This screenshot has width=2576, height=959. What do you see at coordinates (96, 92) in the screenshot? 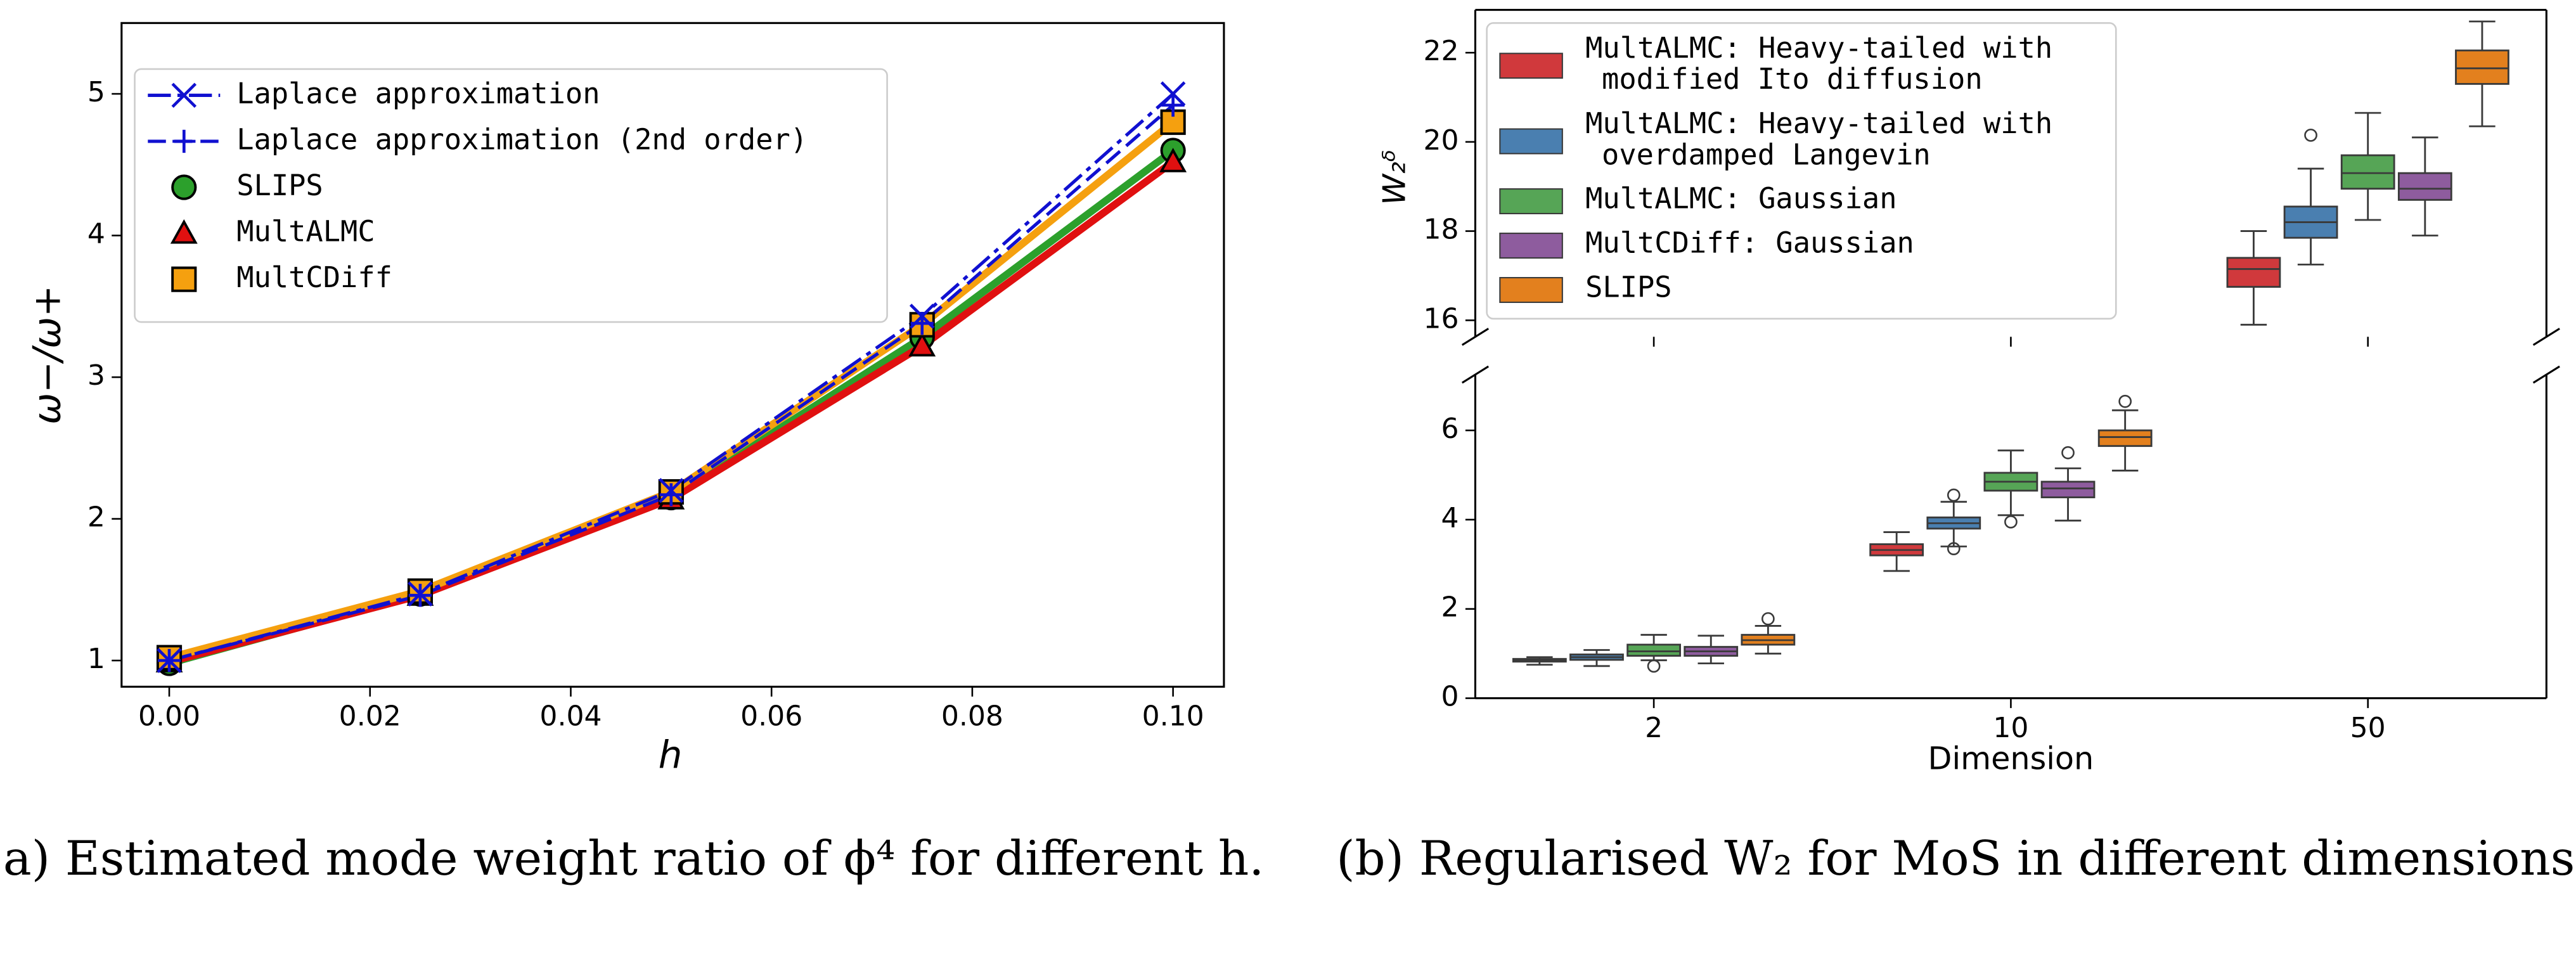
I see `y-tick-label: 5` at bounding box center [96, 92].